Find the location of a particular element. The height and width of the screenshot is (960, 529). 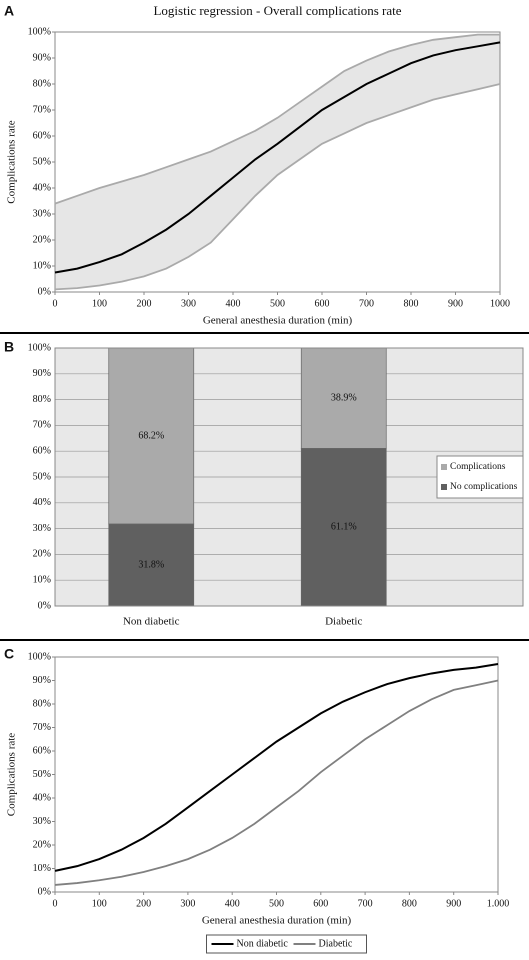

x-tick-label: Diabetic is located at coordinates (343, 622).